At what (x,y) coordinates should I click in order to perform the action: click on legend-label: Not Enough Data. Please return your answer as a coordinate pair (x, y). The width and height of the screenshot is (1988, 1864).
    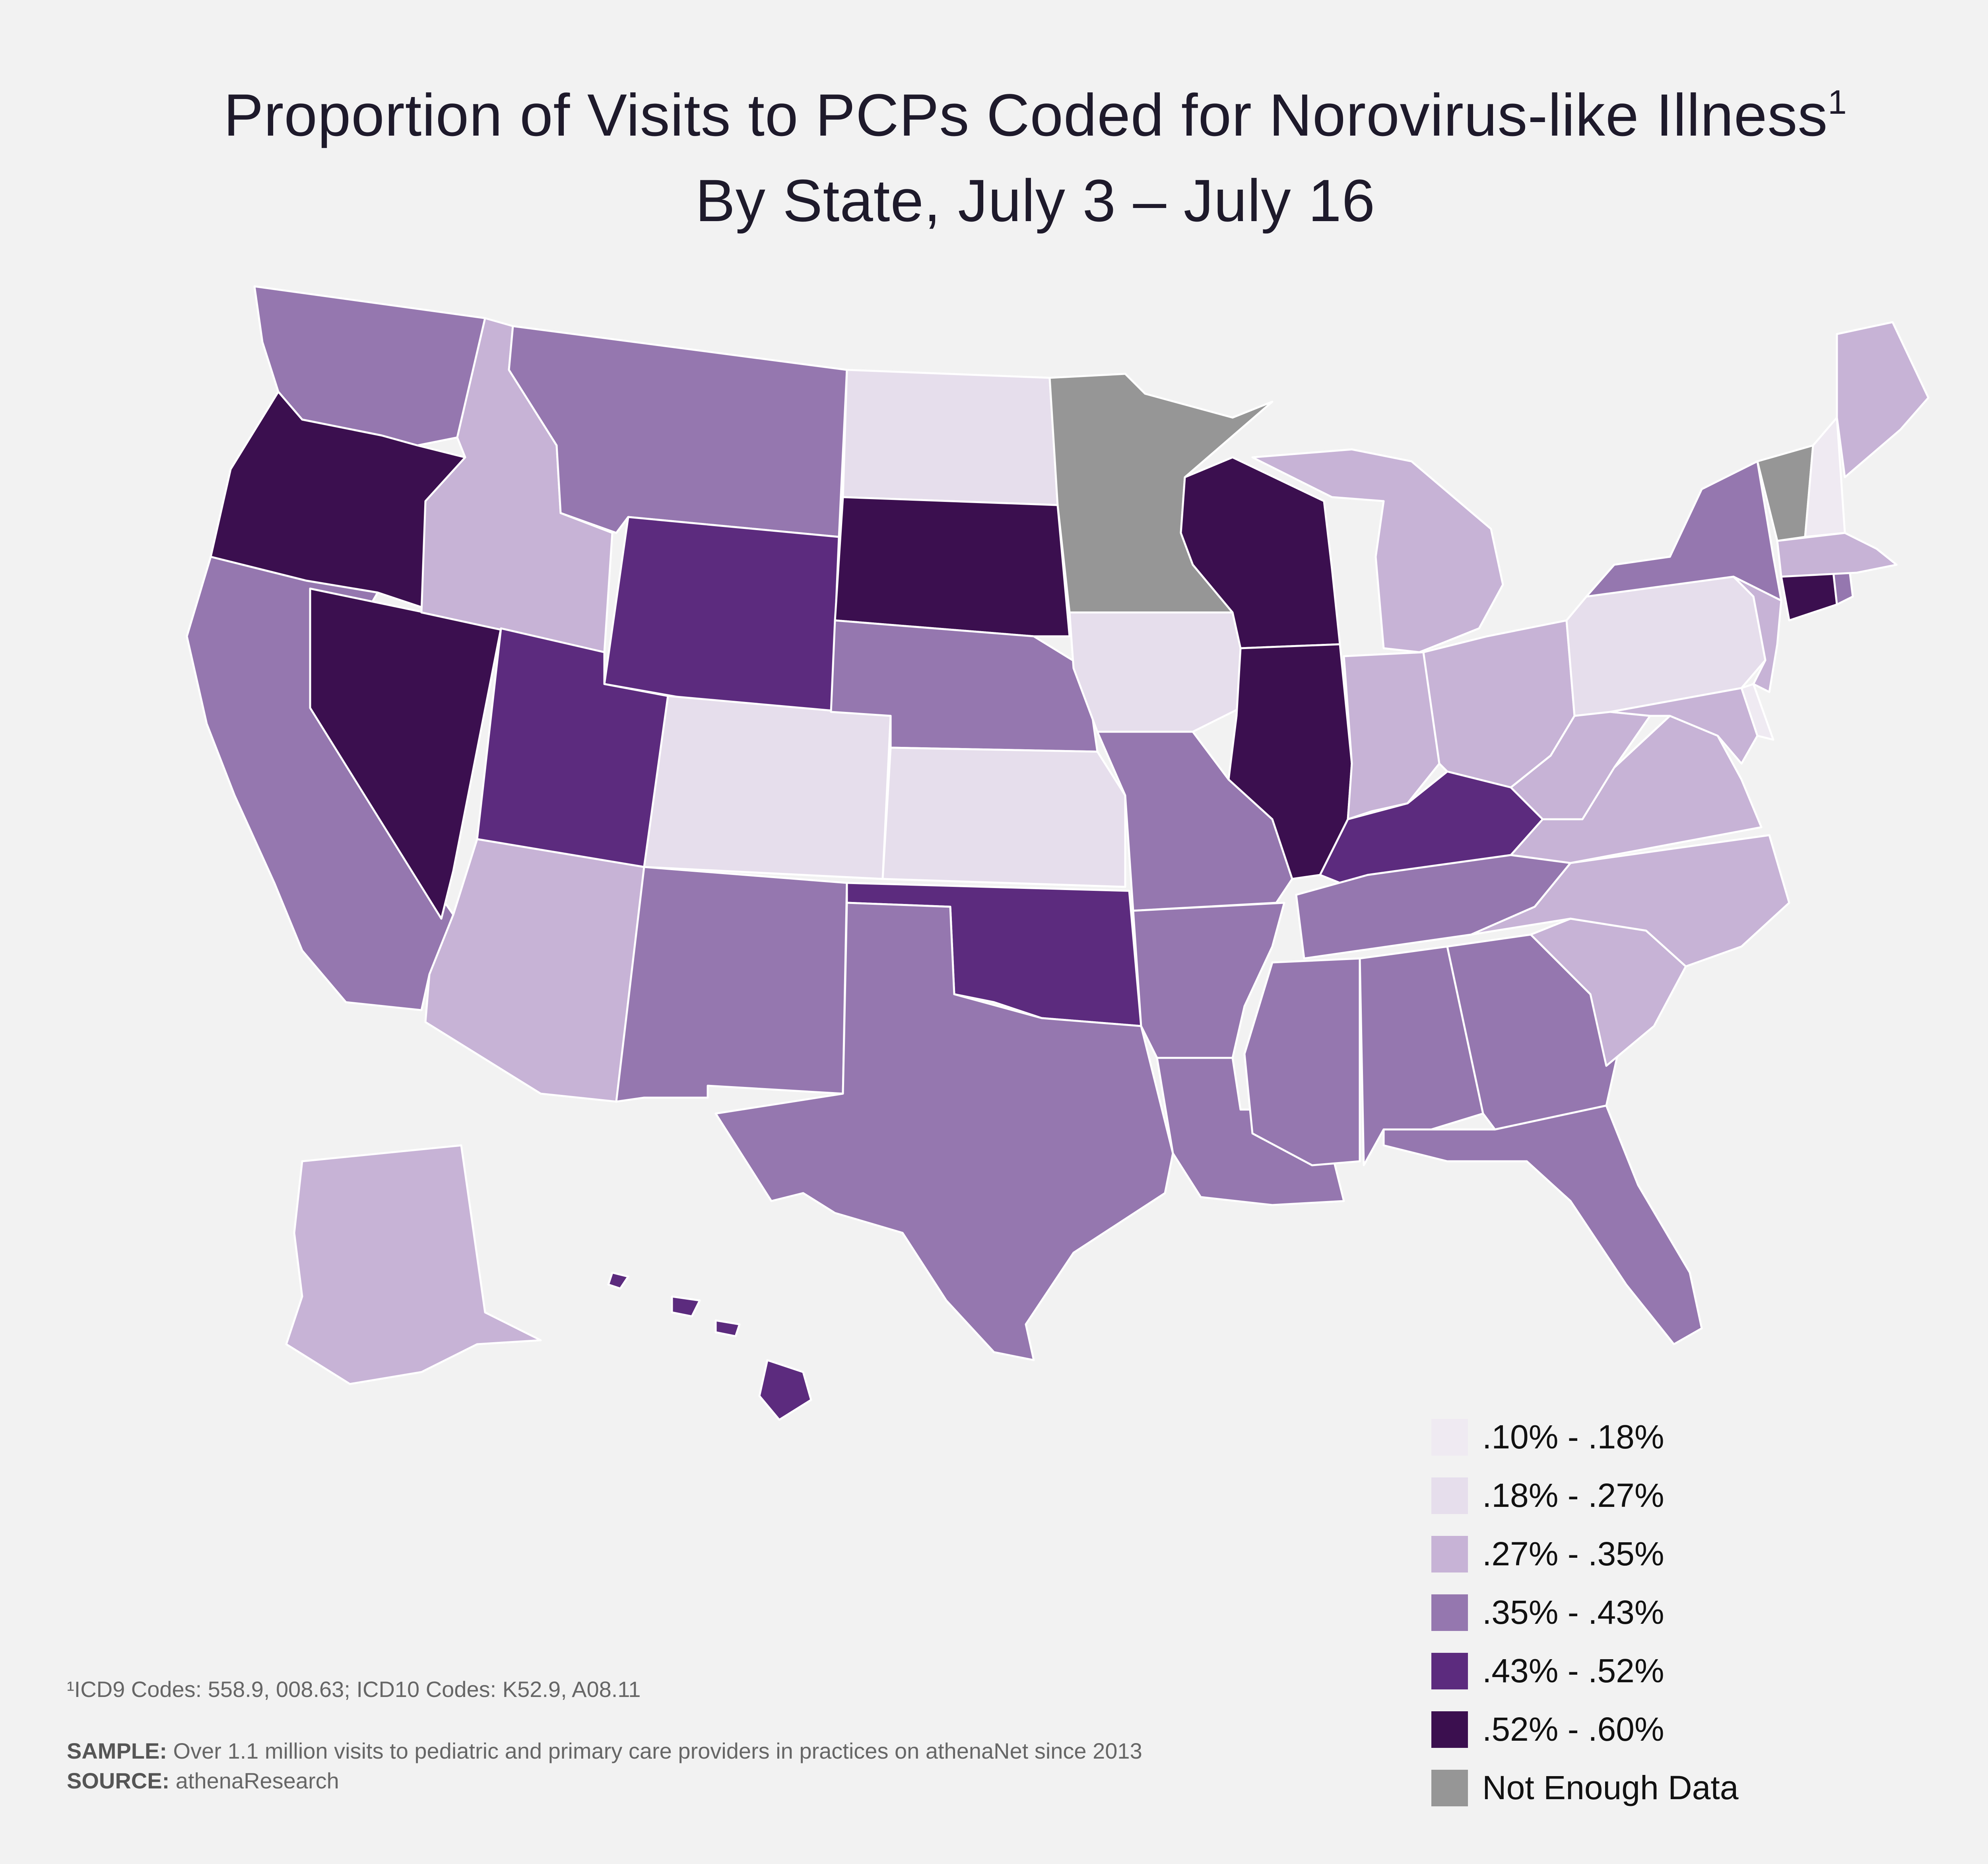
    Looking at the image, I should click on (1610, 1787).